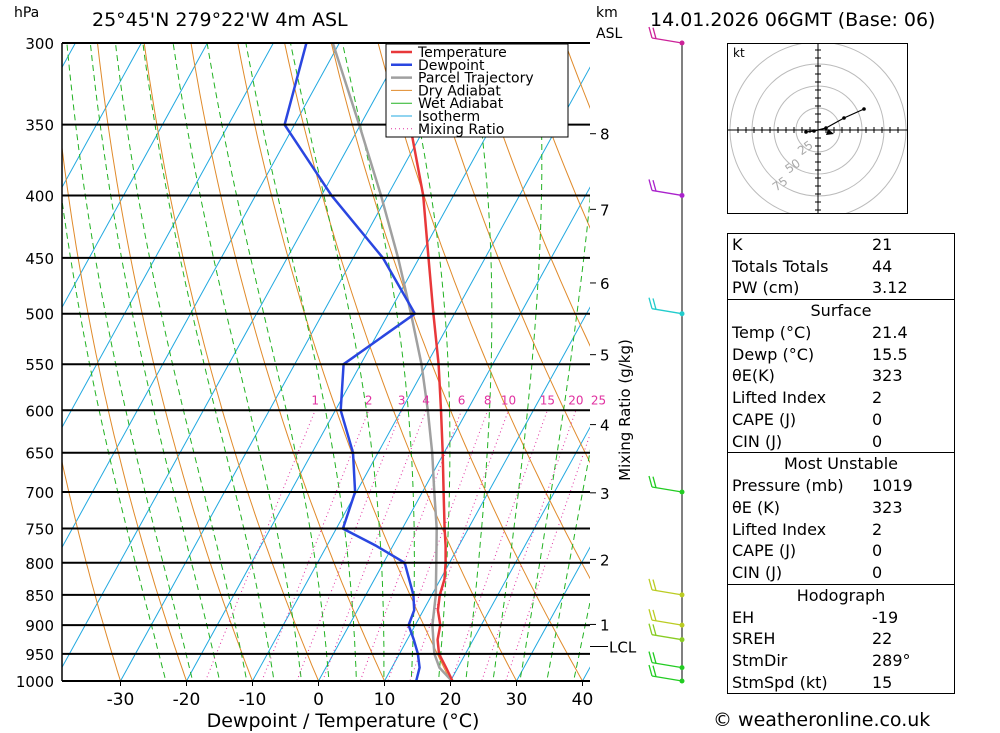  What do you see at coordinates (841, 376) in the screenshot?
I see `surface-index-row: θE(K) 323` at bounding box center [841, 376].